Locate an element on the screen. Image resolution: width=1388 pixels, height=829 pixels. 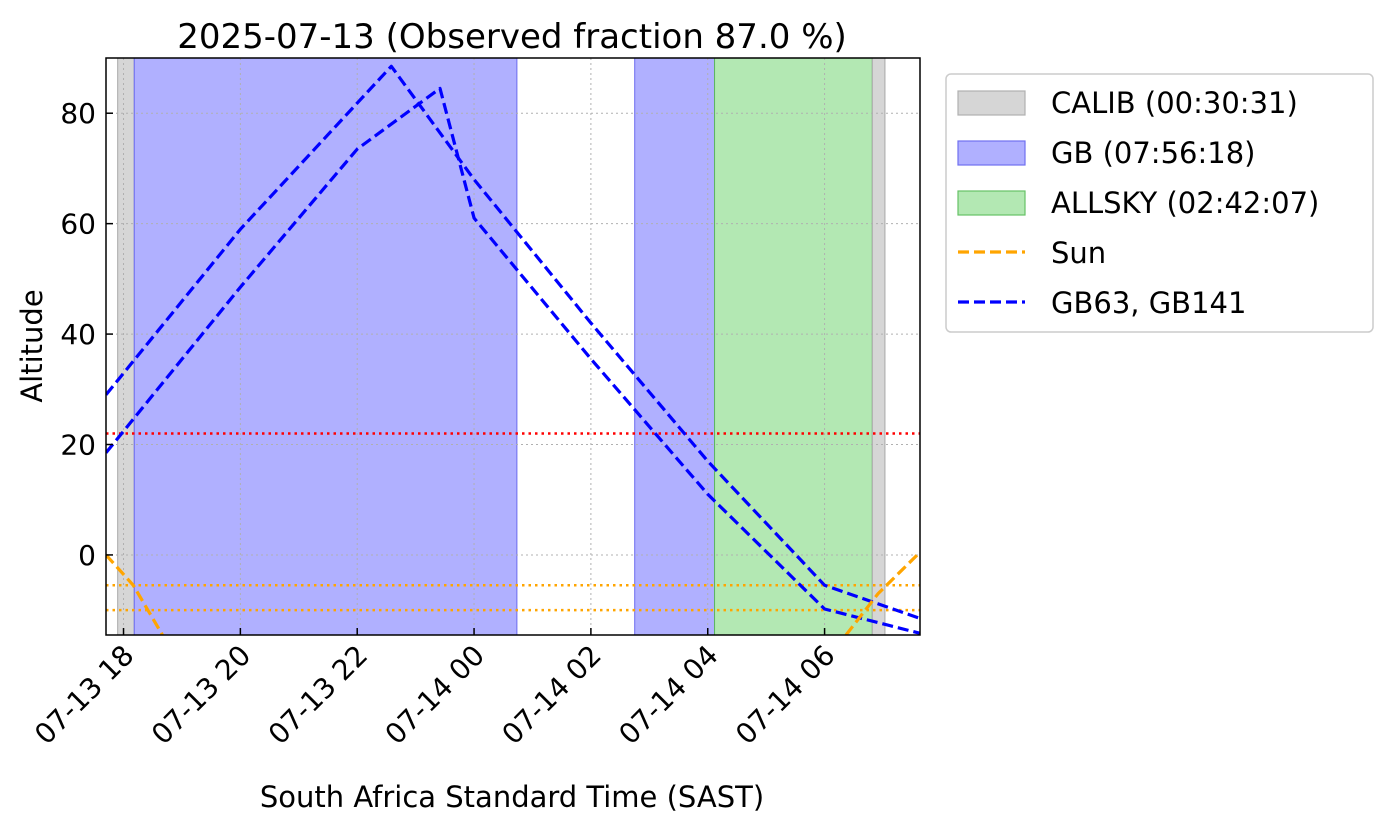
y-tick-label: 20 is located at coordinates (78, 445).